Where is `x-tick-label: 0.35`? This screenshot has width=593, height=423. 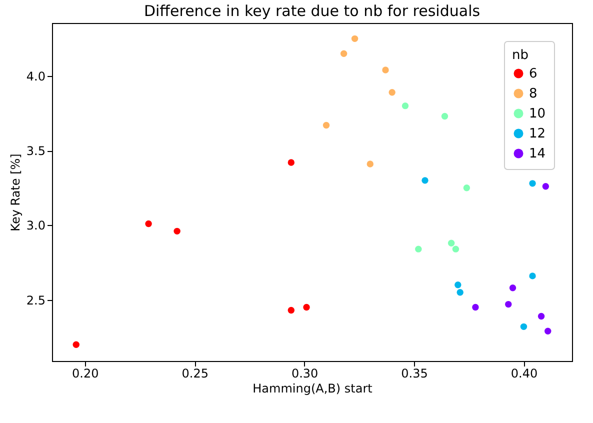 x-tick-label: 0.35 is located at coordinates (414, 373).